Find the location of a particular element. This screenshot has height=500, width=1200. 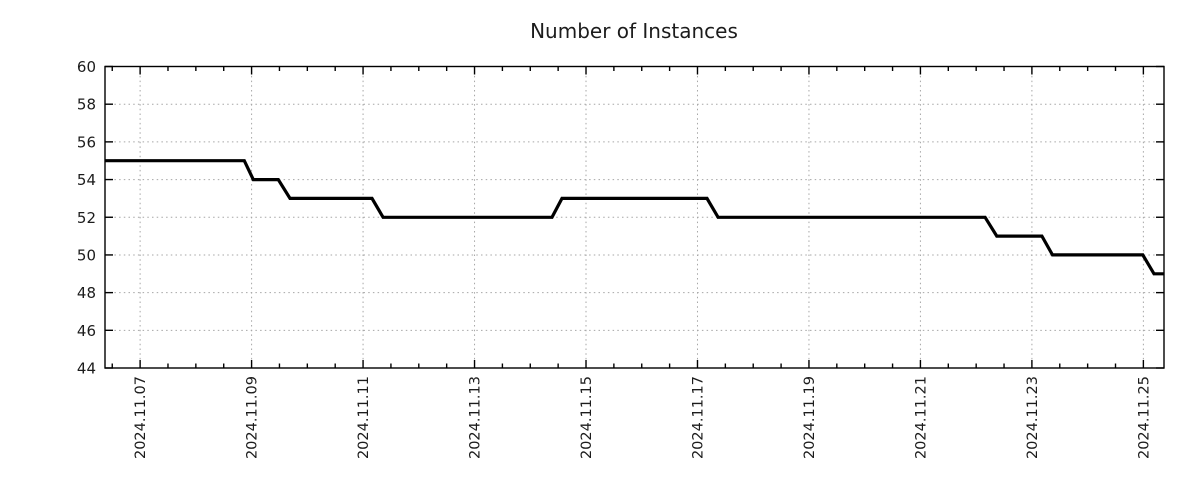

y-tick-label: 48 is located at coordinates (86, 293).